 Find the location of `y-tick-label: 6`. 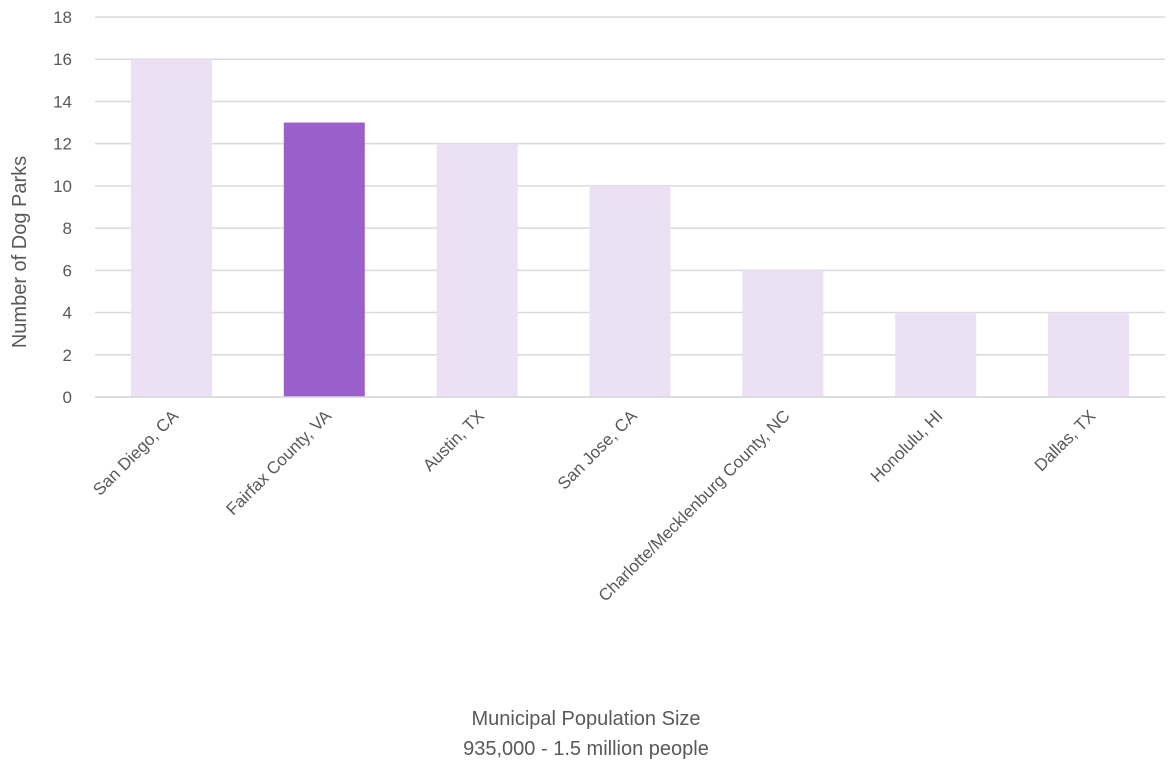

y-tick-label: 6 is located at coordinates (67, 270).